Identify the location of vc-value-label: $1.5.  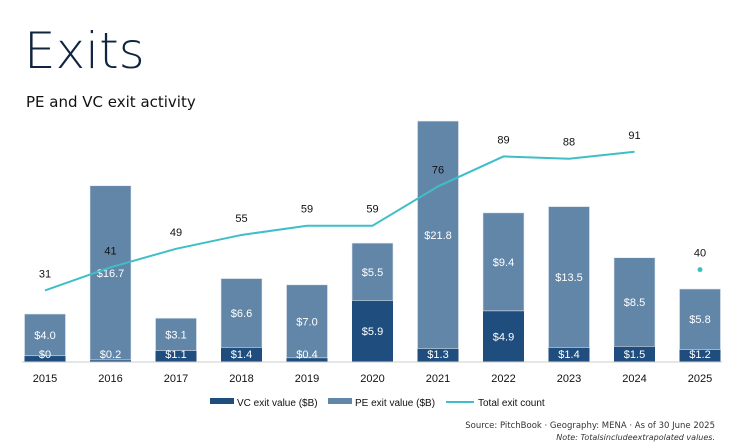
(634, 355).